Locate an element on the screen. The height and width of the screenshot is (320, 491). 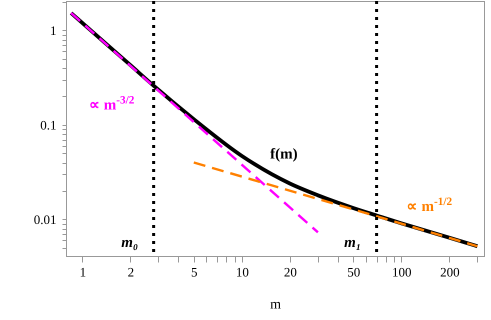
x-axis-title: m is located at coordinates (276, 305).